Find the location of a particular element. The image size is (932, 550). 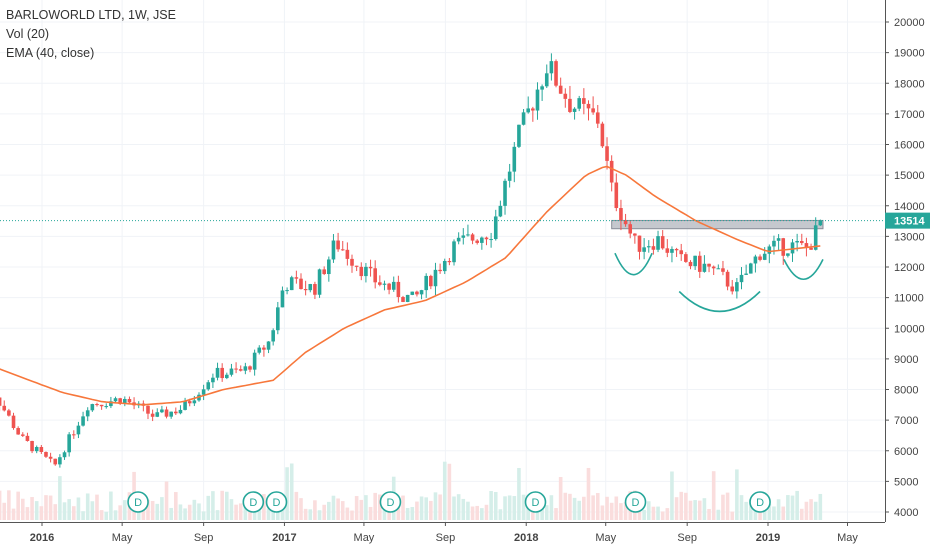

x-axis: 2016 May Sep 2017 May Sep 2018 May Sep 2019 May is located at coordinates (466, 536).